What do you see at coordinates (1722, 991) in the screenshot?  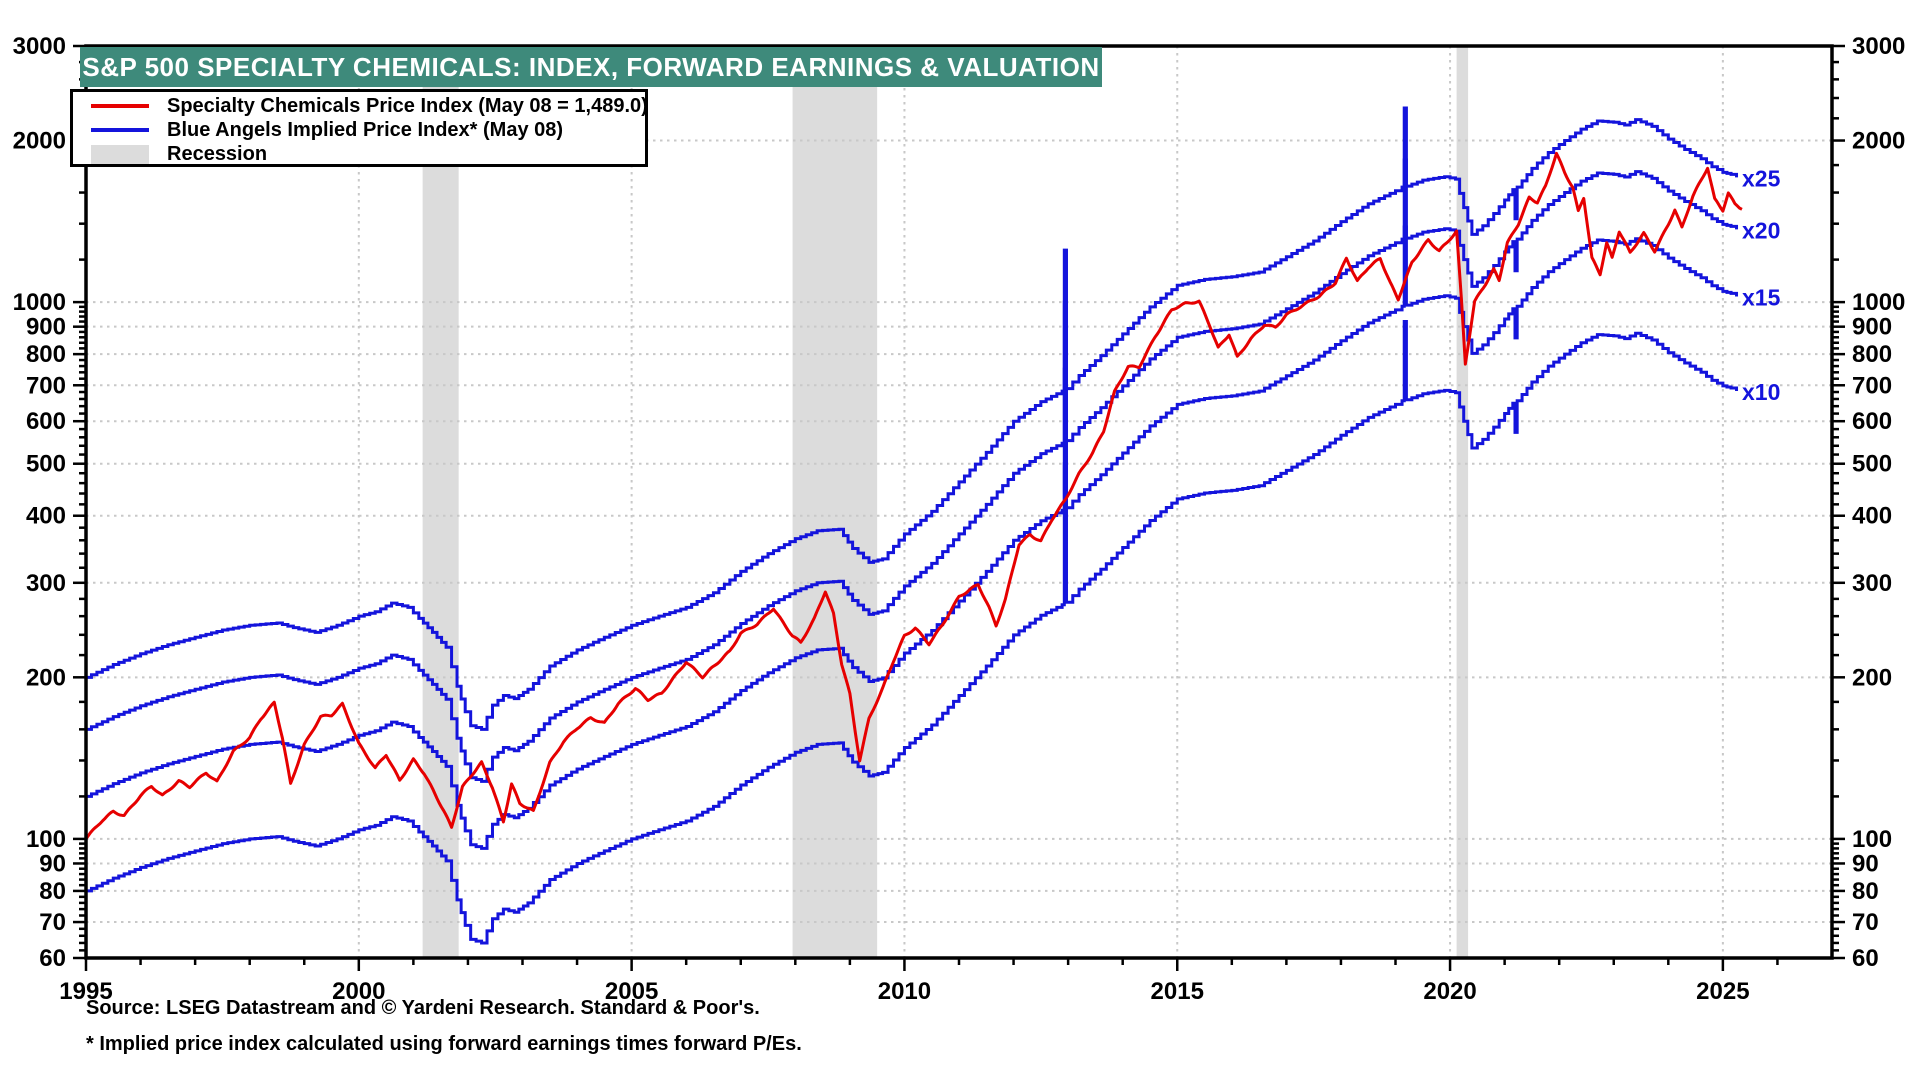 I see `svg-text: 2025` at bounding box center [1722, 991].